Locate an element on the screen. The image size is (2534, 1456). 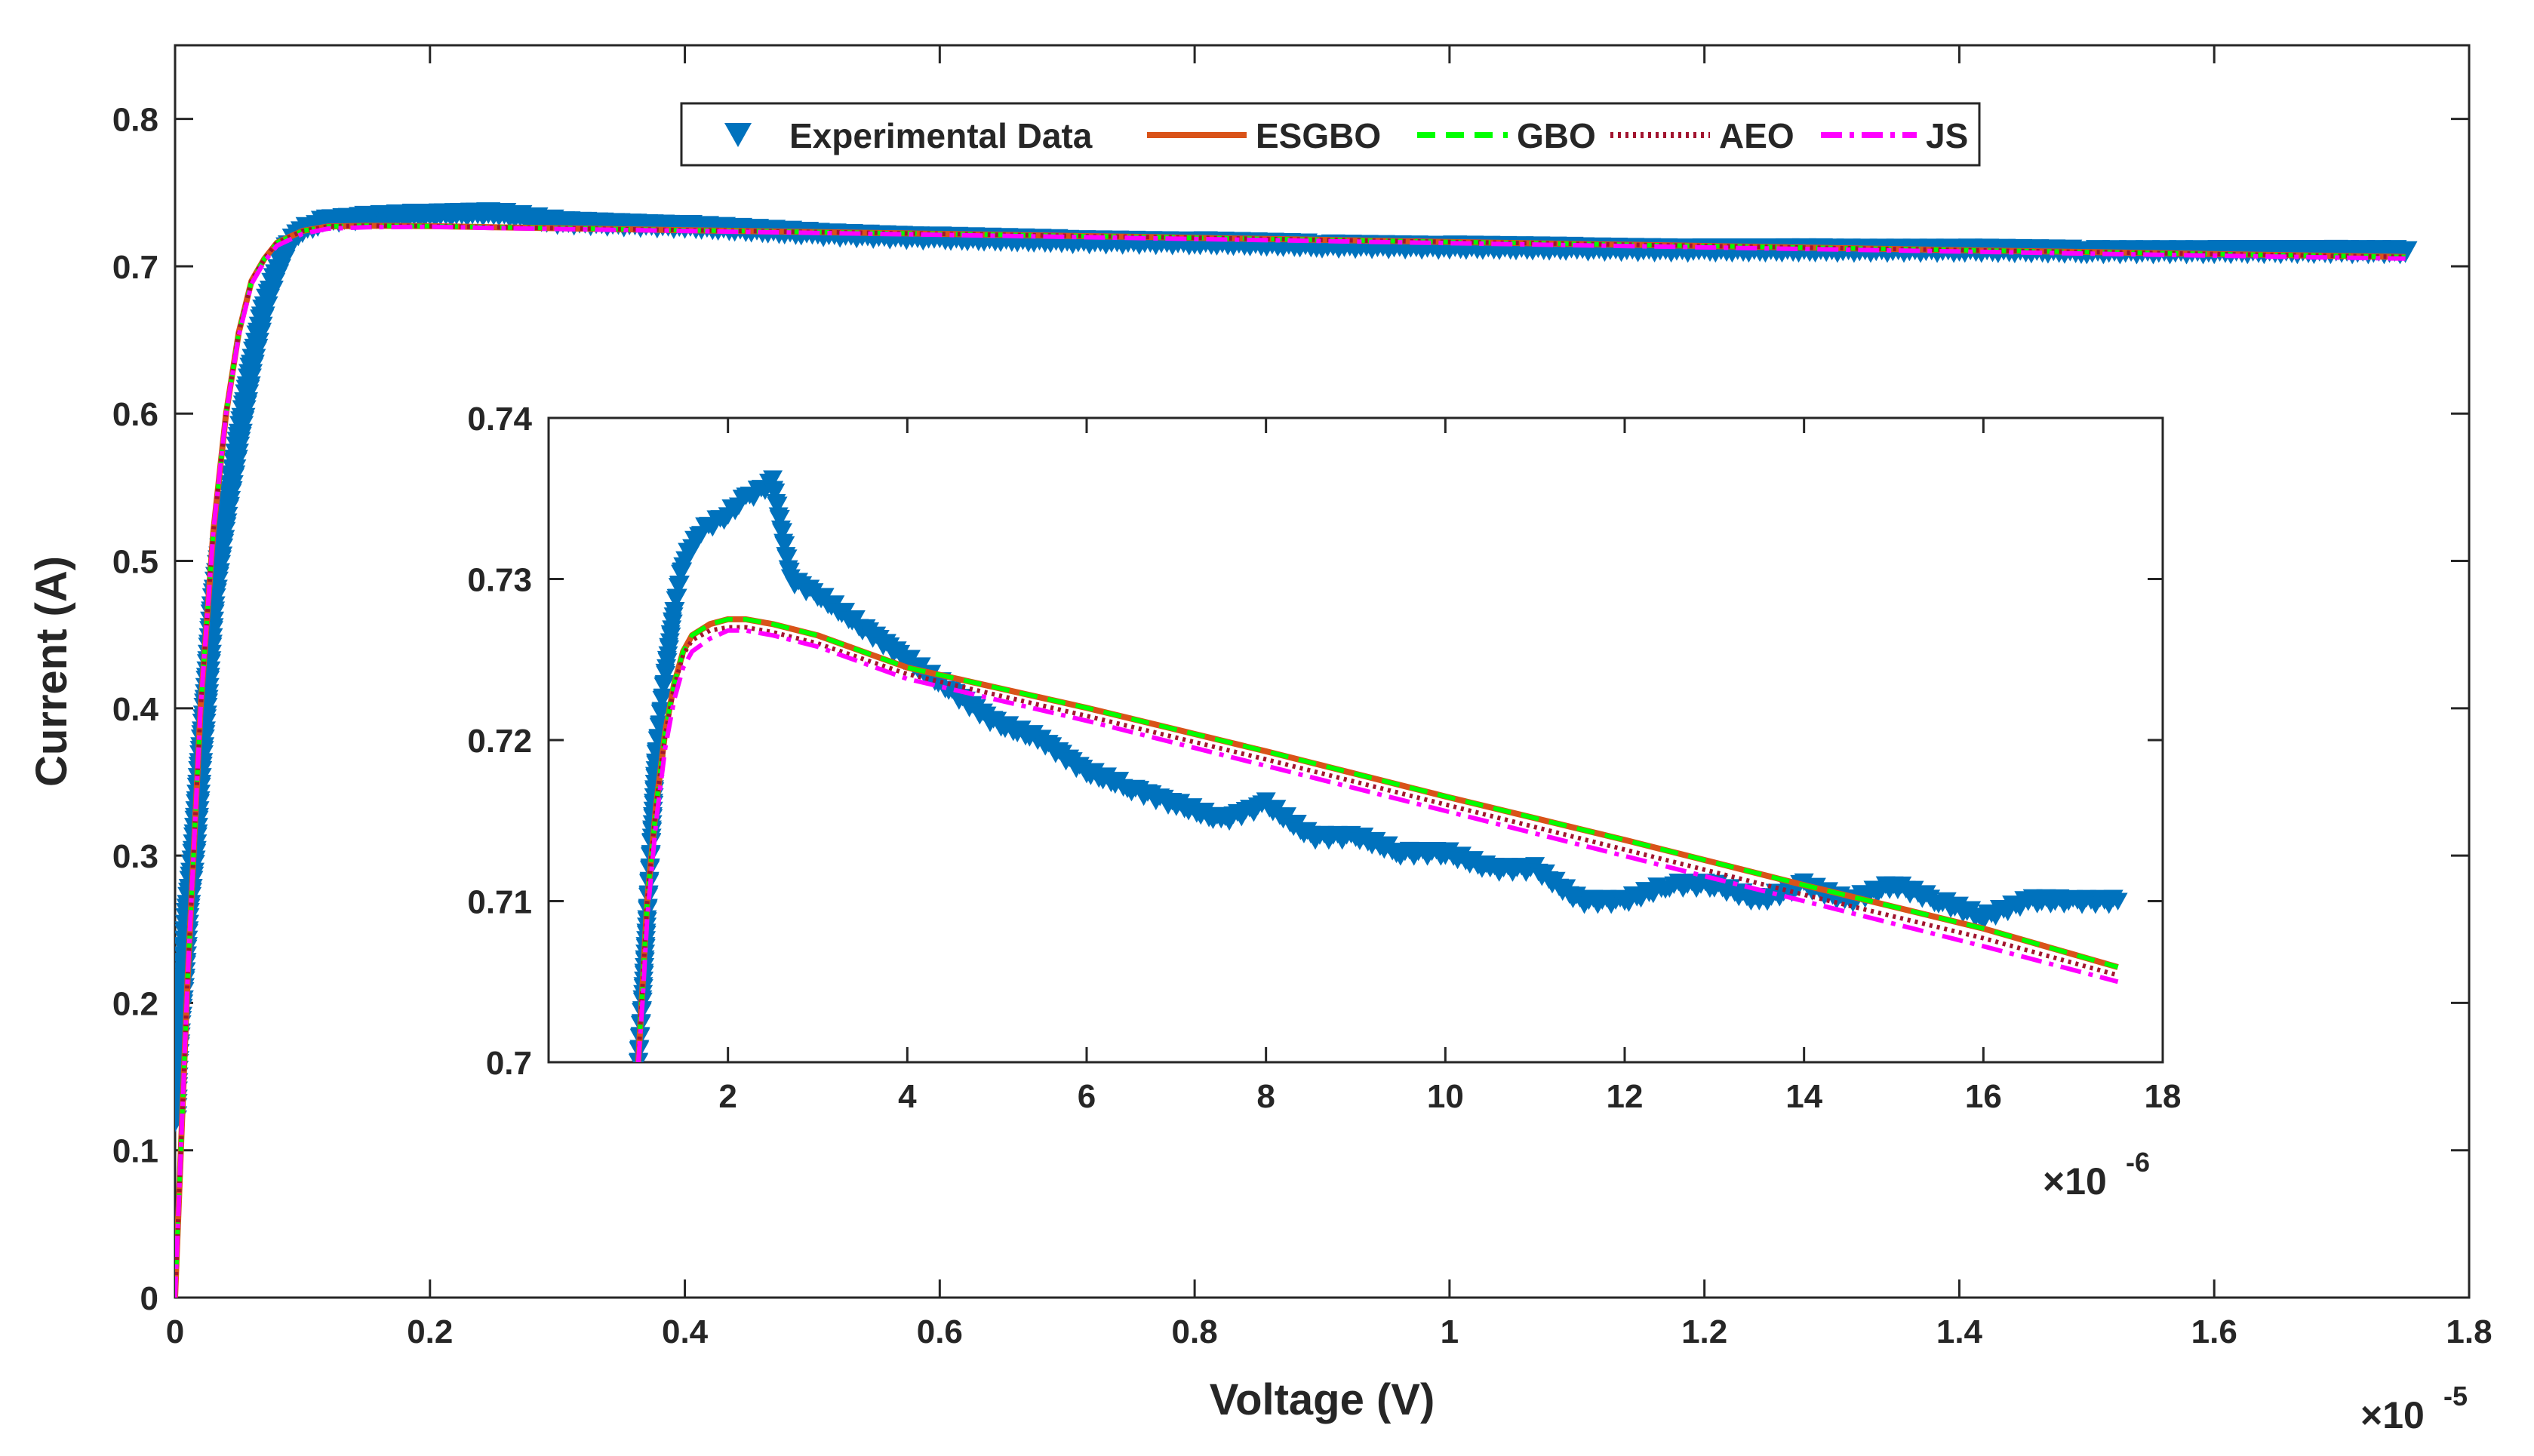
inset-x-tick-label: 12 is located at coordinates (1625, 1096).